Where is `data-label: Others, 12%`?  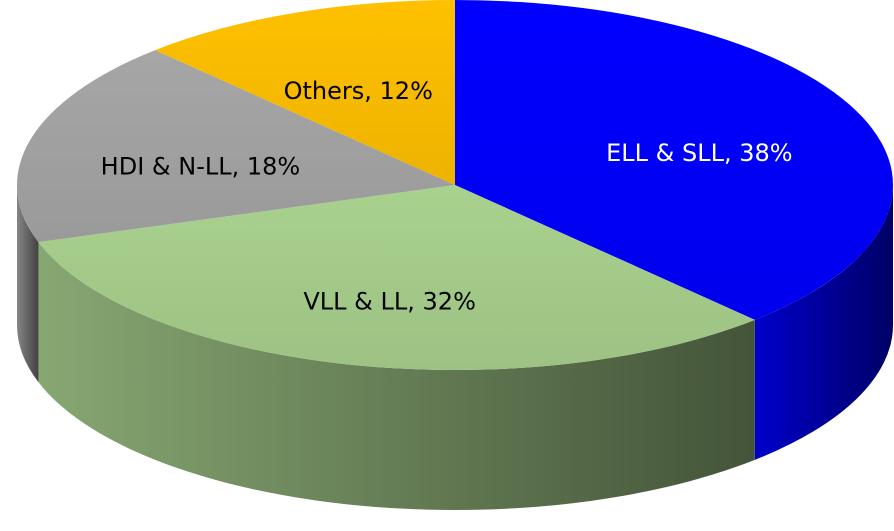
data-label: Others, 12% is located at coordinates (358, 91).